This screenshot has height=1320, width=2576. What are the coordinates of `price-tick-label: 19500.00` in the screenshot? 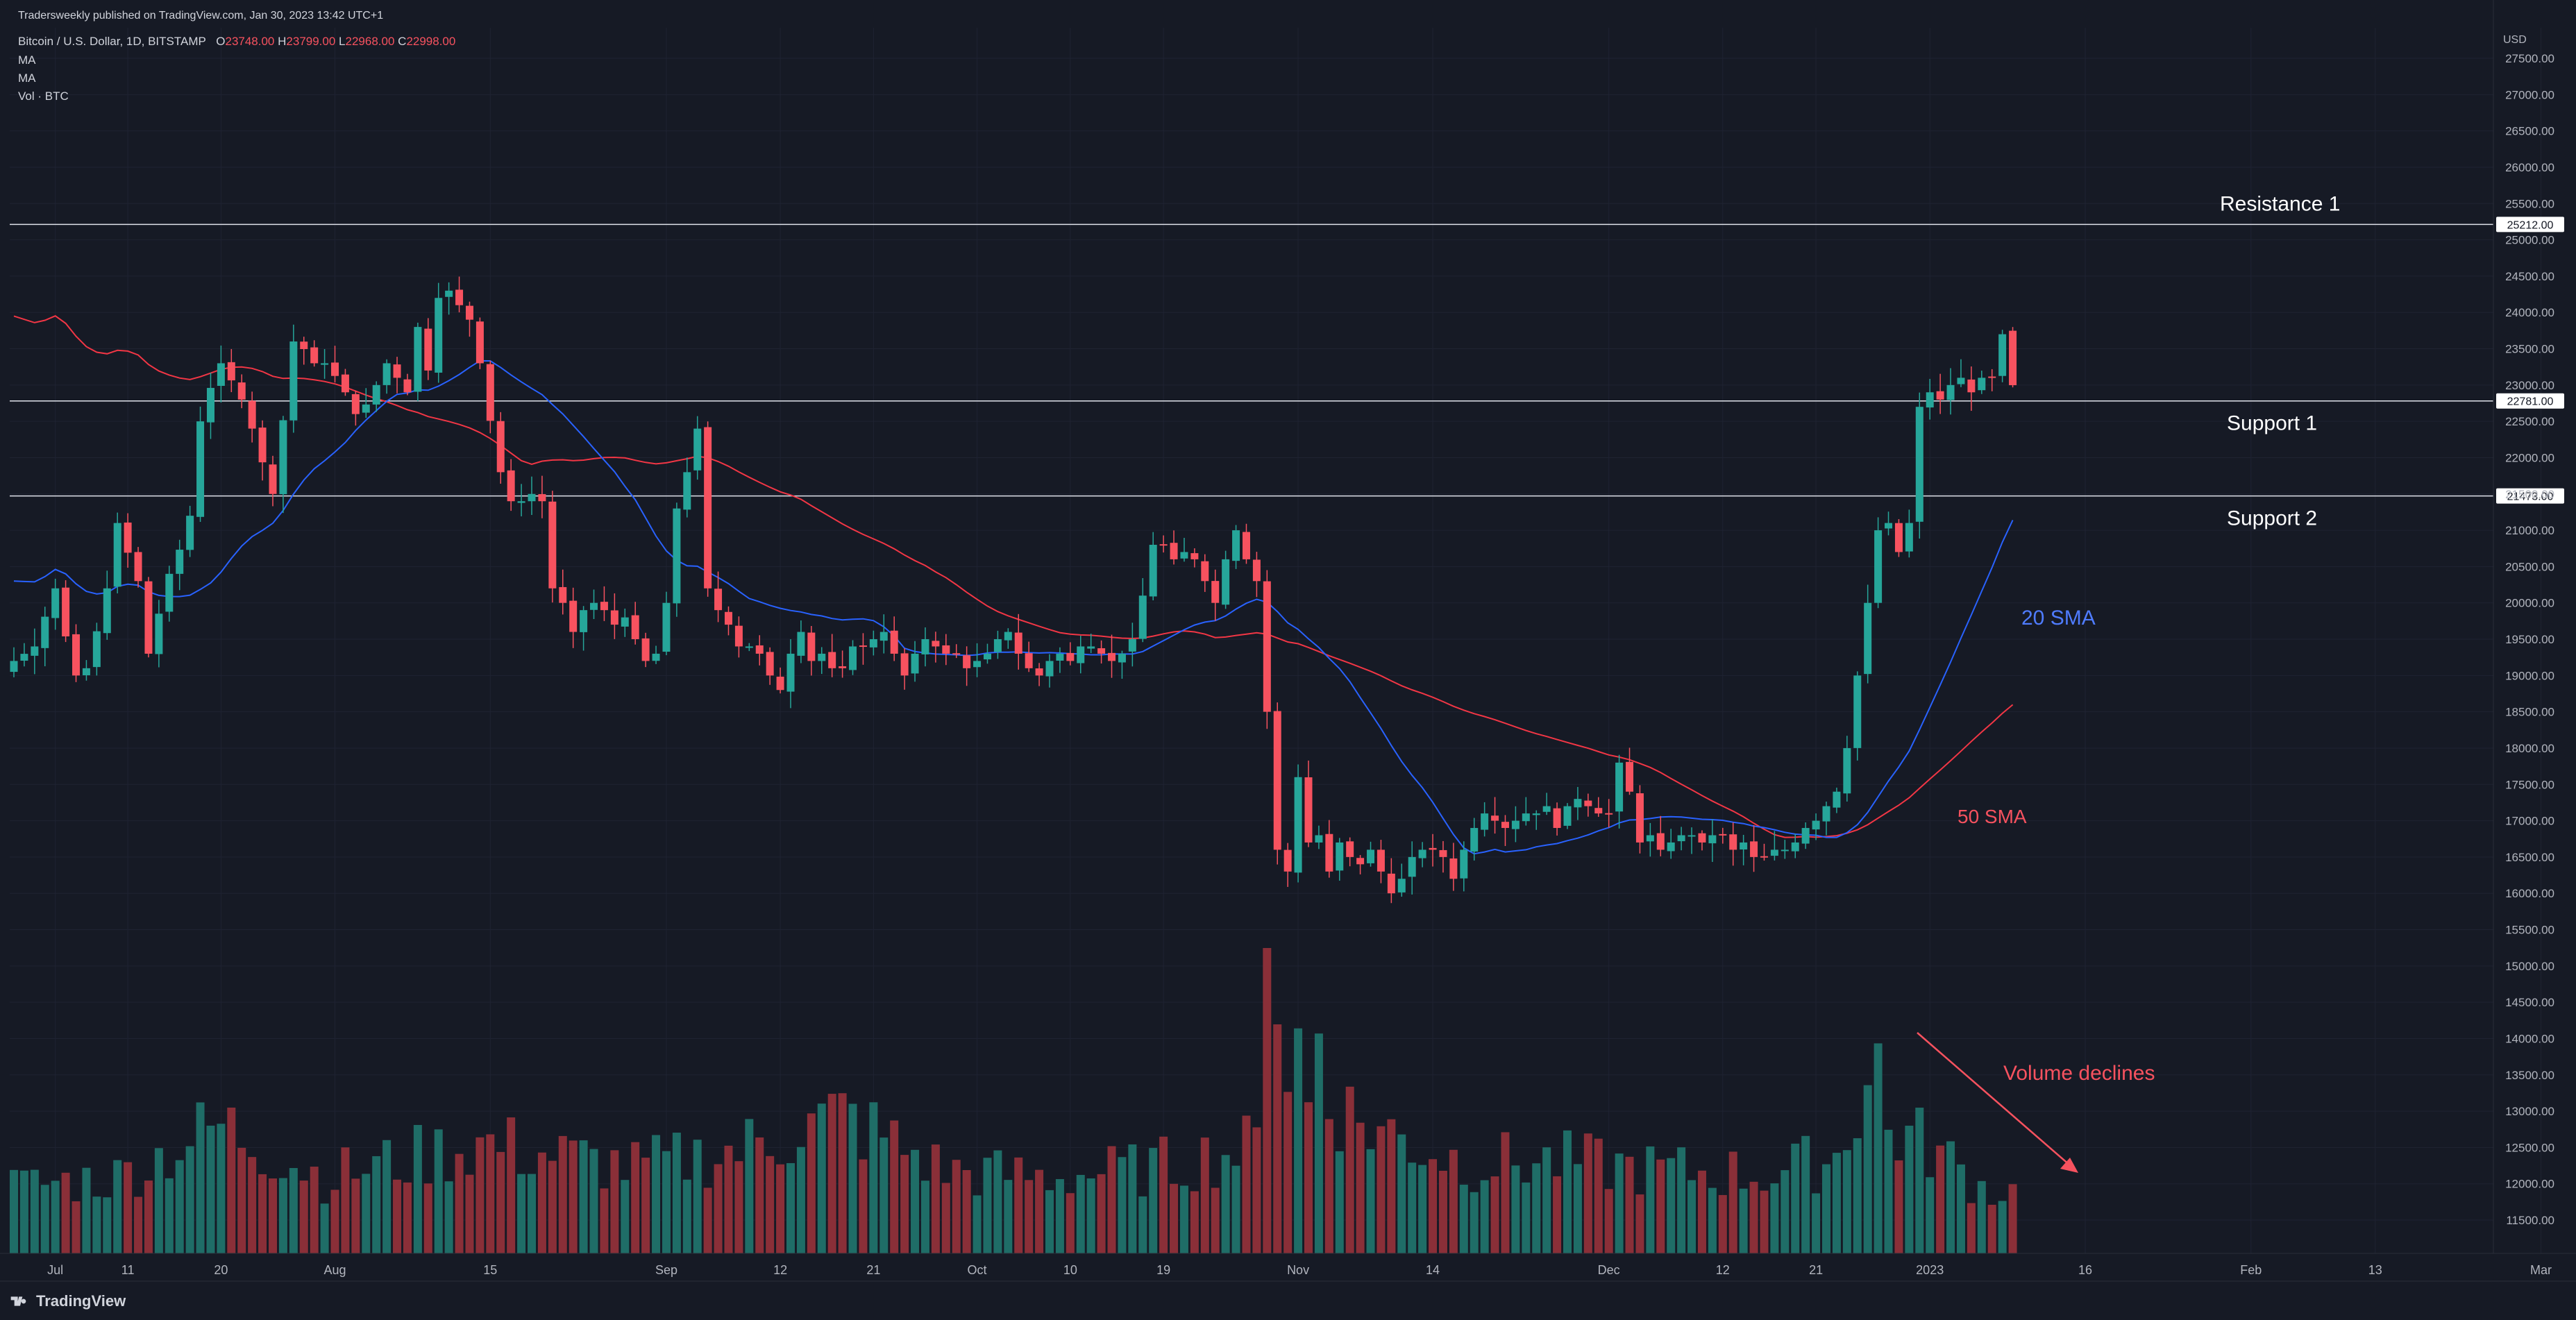 It's located at (2529, 639).